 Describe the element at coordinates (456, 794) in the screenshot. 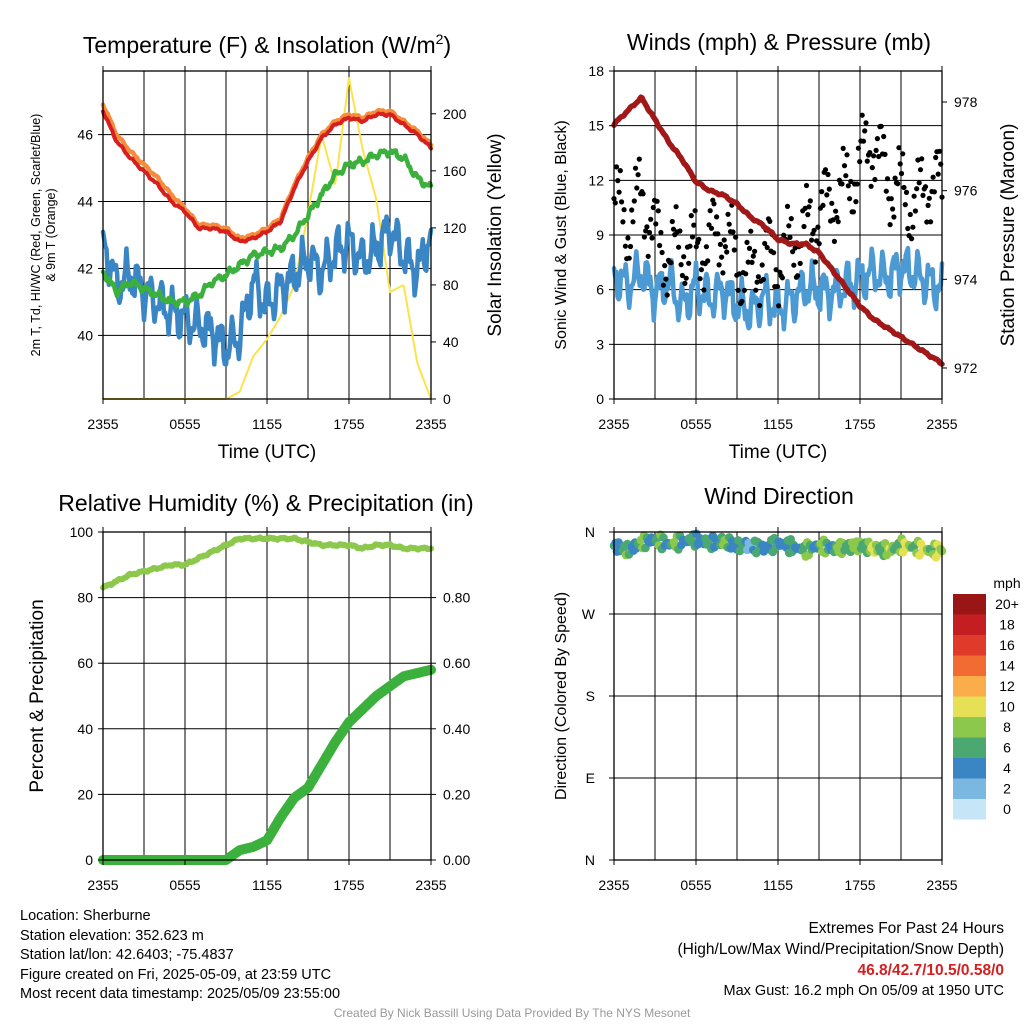

I see `y2-tick-label: 0.20` at that location.